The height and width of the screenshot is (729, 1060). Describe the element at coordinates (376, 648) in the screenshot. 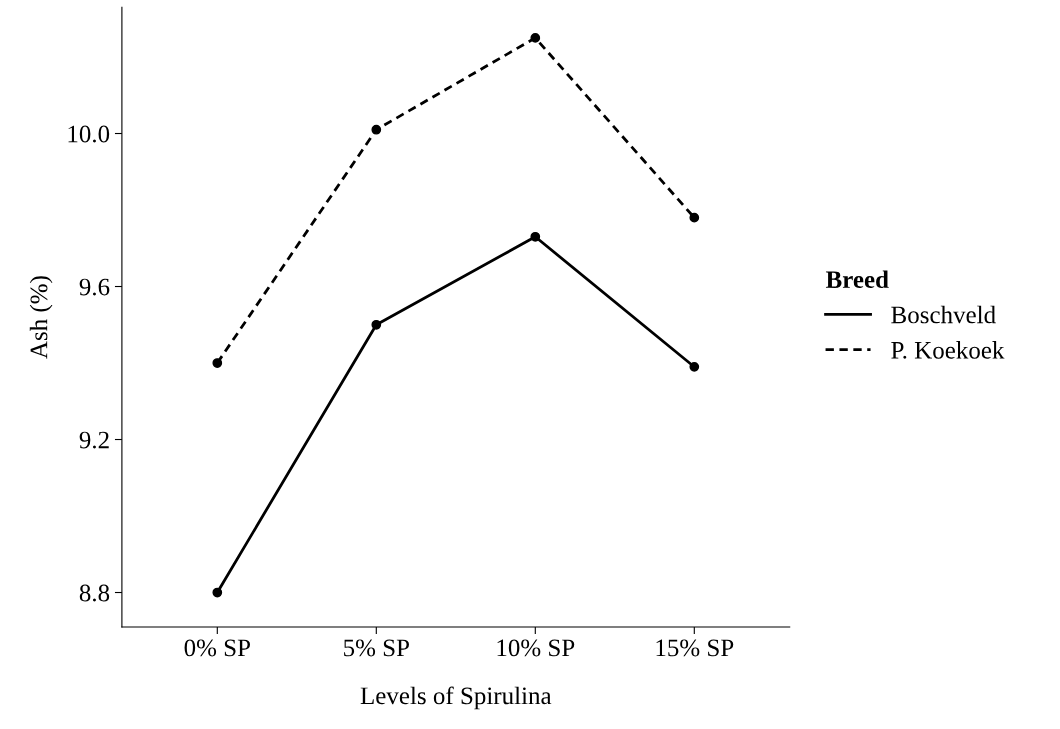

I see `x-tick-label: 5% SP` at that location.